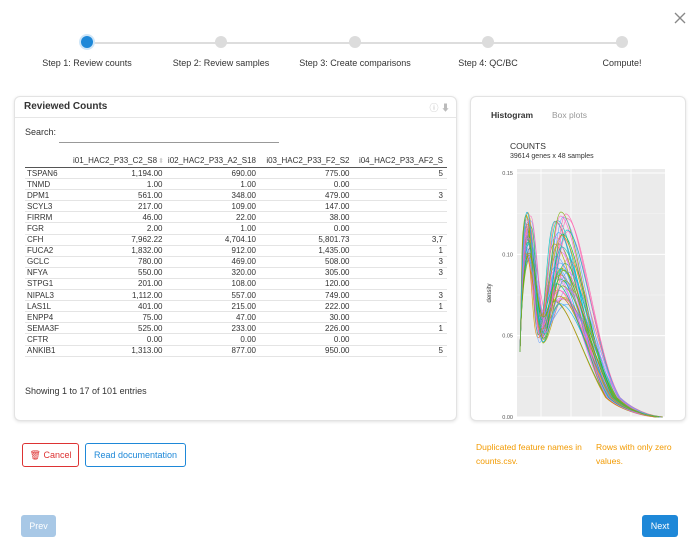  Describe the element at coordinates (49, 217) in the screenshot. I see `gene-name-cell: FIRRM` at that location.